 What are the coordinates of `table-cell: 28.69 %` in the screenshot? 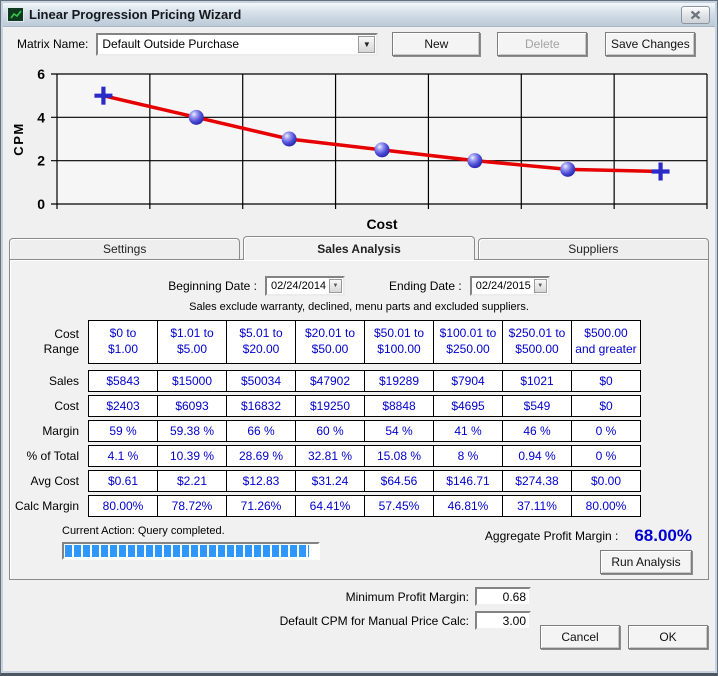 It's located at (261, 456).